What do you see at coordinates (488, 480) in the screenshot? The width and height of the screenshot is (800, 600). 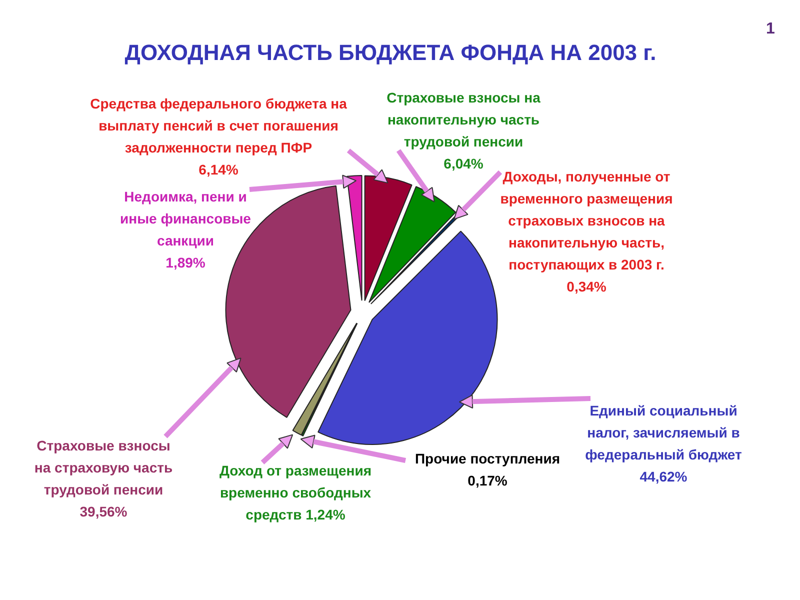 I see `data-label: 0,17%` at bounding box center [488, 480].